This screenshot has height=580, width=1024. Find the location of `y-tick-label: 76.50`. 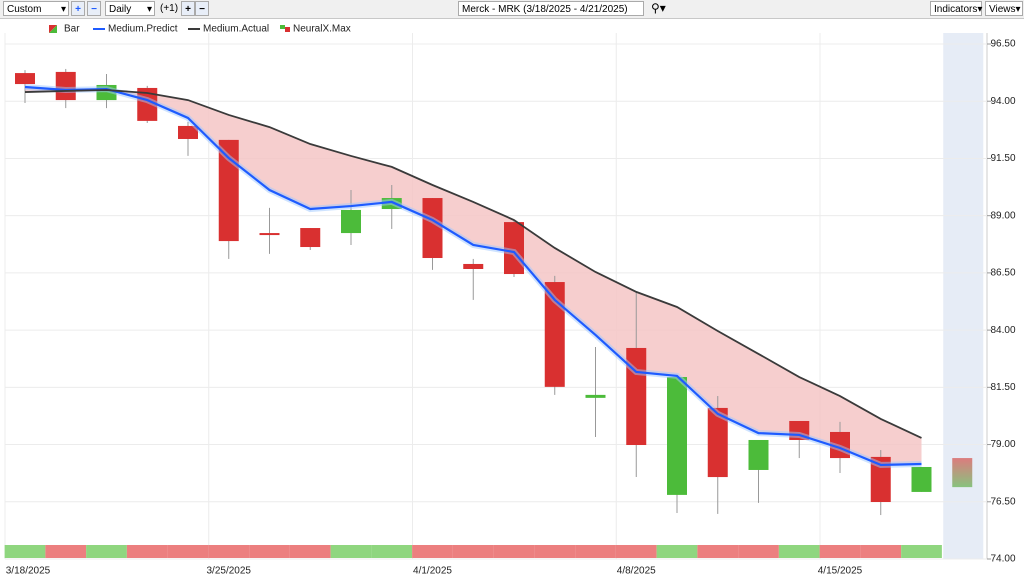

y-tick-label: 76.50 is located at coordinates (1002, 501).